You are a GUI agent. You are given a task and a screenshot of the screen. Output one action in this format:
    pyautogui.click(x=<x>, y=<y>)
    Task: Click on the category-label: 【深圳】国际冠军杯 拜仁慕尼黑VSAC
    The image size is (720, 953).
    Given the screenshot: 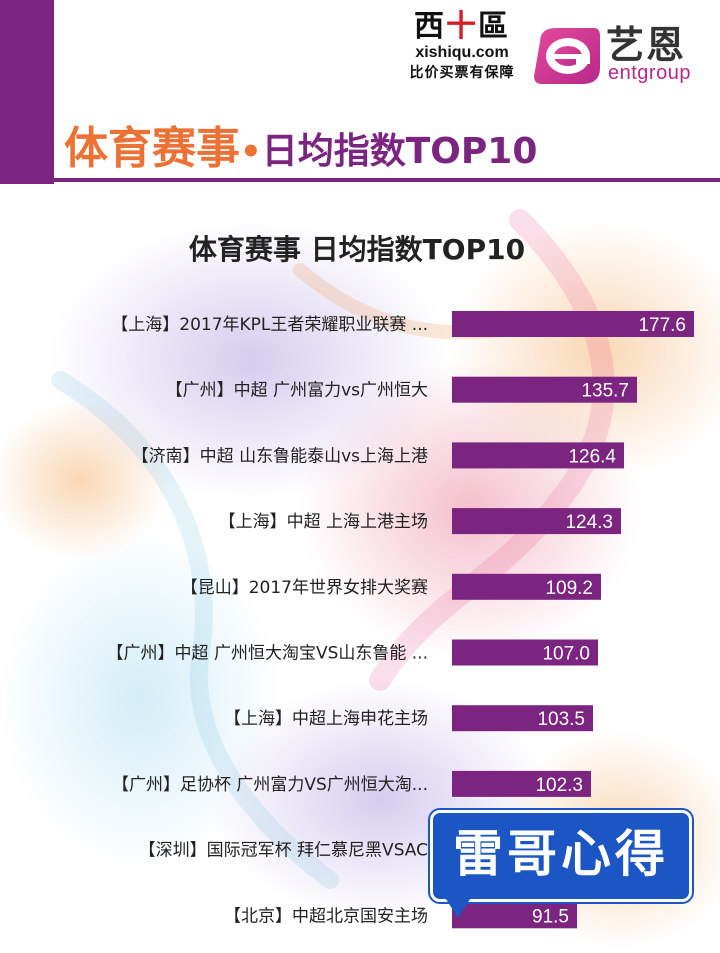 What is the action you would take?
    pyautogui.click(x=283, y=851)
    